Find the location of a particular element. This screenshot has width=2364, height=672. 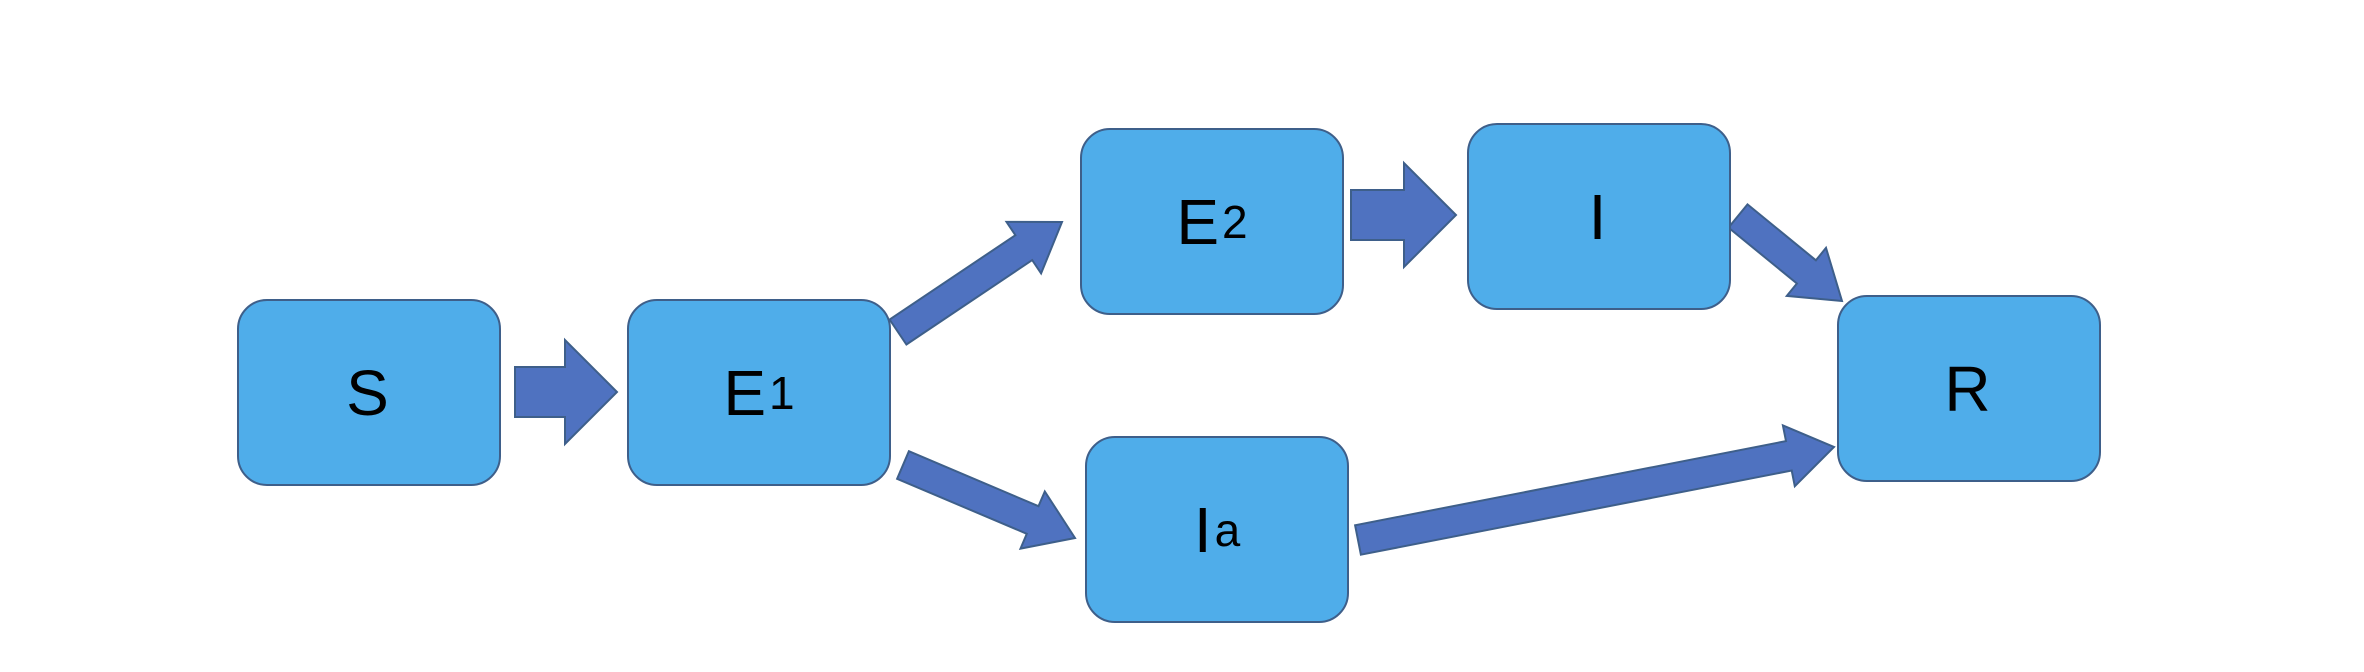

node-s-label: S is located at coordinates (367, 392).